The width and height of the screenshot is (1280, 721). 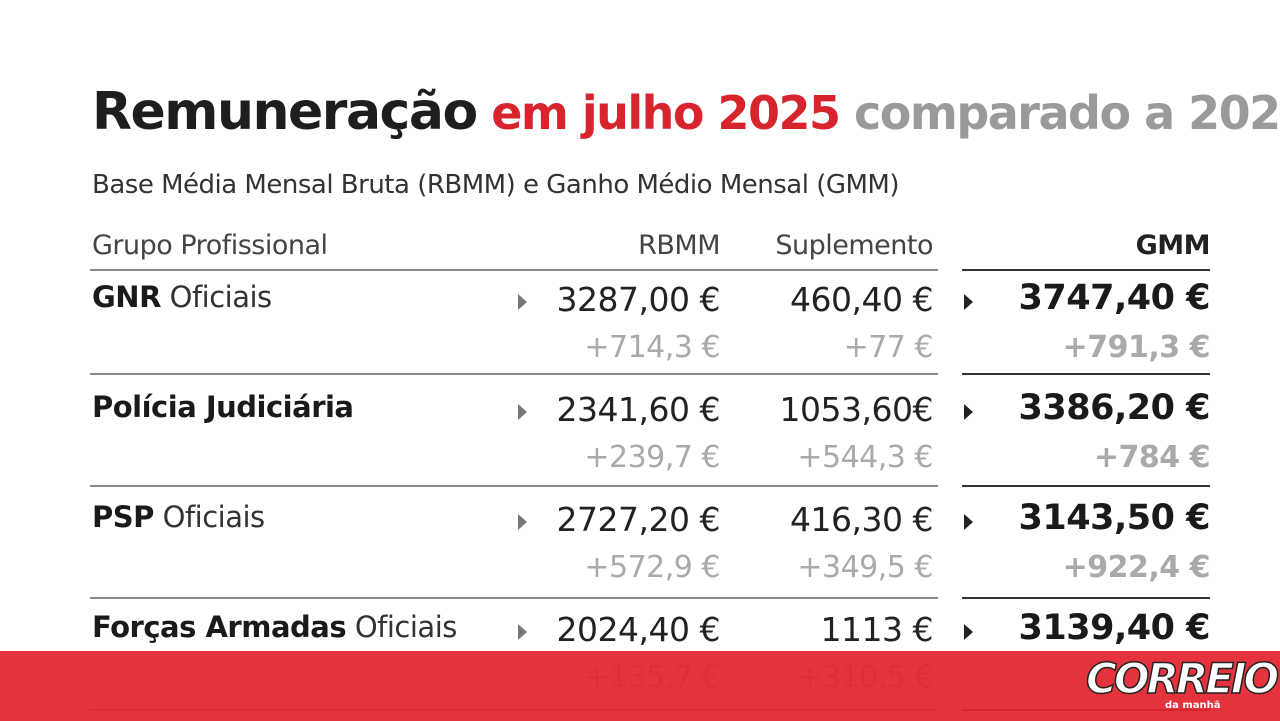 I want to click on row-label: PSP Oficiais, so click(x=178, y=517).